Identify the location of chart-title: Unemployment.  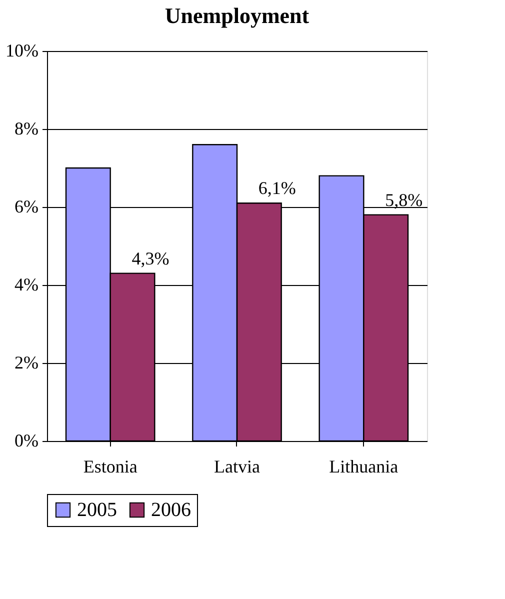
(237, 15).